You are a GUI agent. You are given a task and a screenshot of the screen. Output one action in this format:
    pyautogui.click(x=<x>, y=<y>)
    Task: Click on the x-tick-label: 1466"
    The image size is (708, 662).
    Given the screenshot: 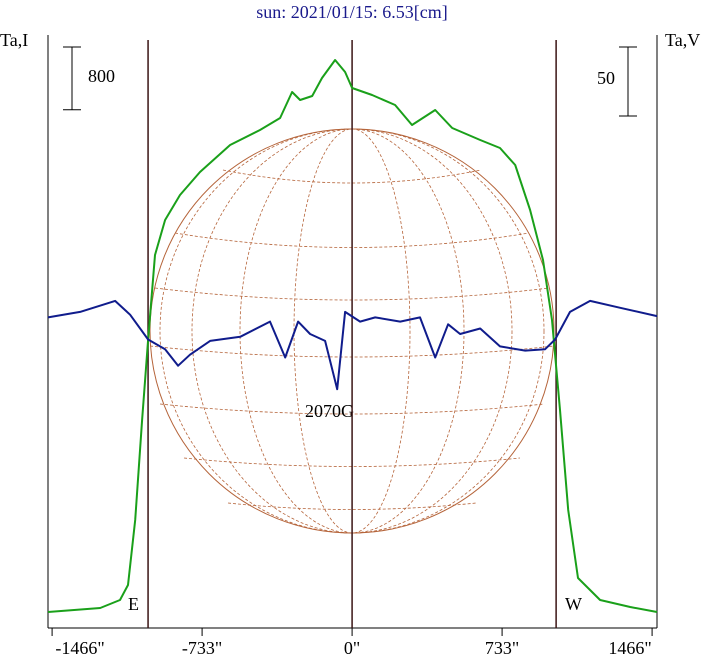 What is the action you would take?
    pyautogui.click(x=629, y=648)
    